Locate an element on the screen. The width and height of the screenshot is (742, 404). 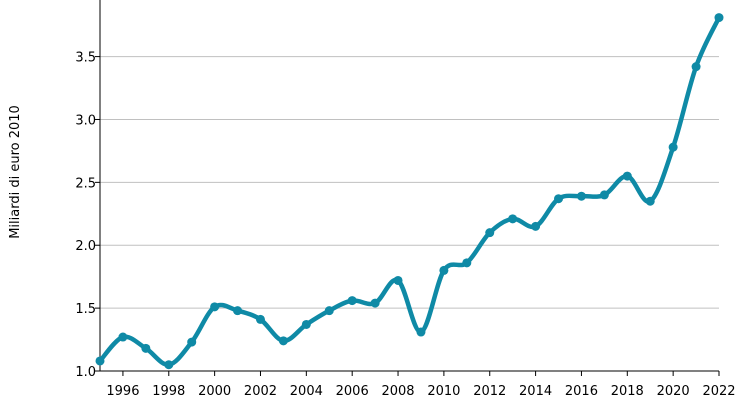
x-tick-label: 2002 is located at coordinates (260, 391).